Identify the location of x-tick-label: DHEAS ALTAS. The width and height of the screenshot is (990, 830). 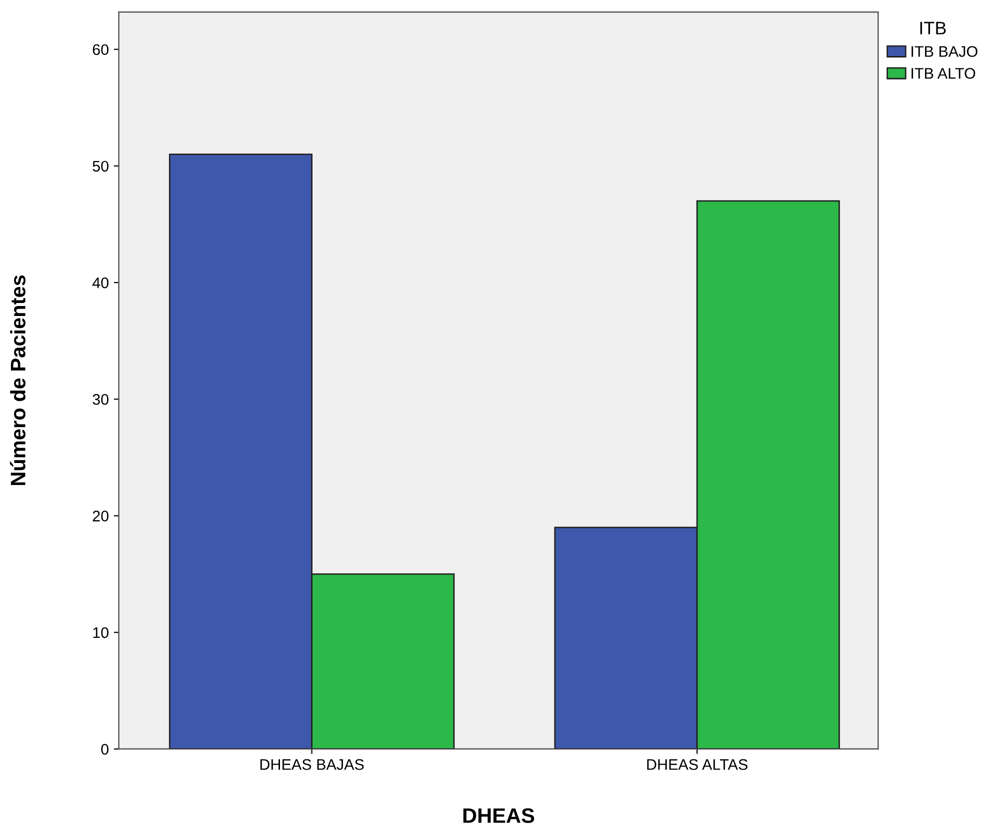
(697, 764).